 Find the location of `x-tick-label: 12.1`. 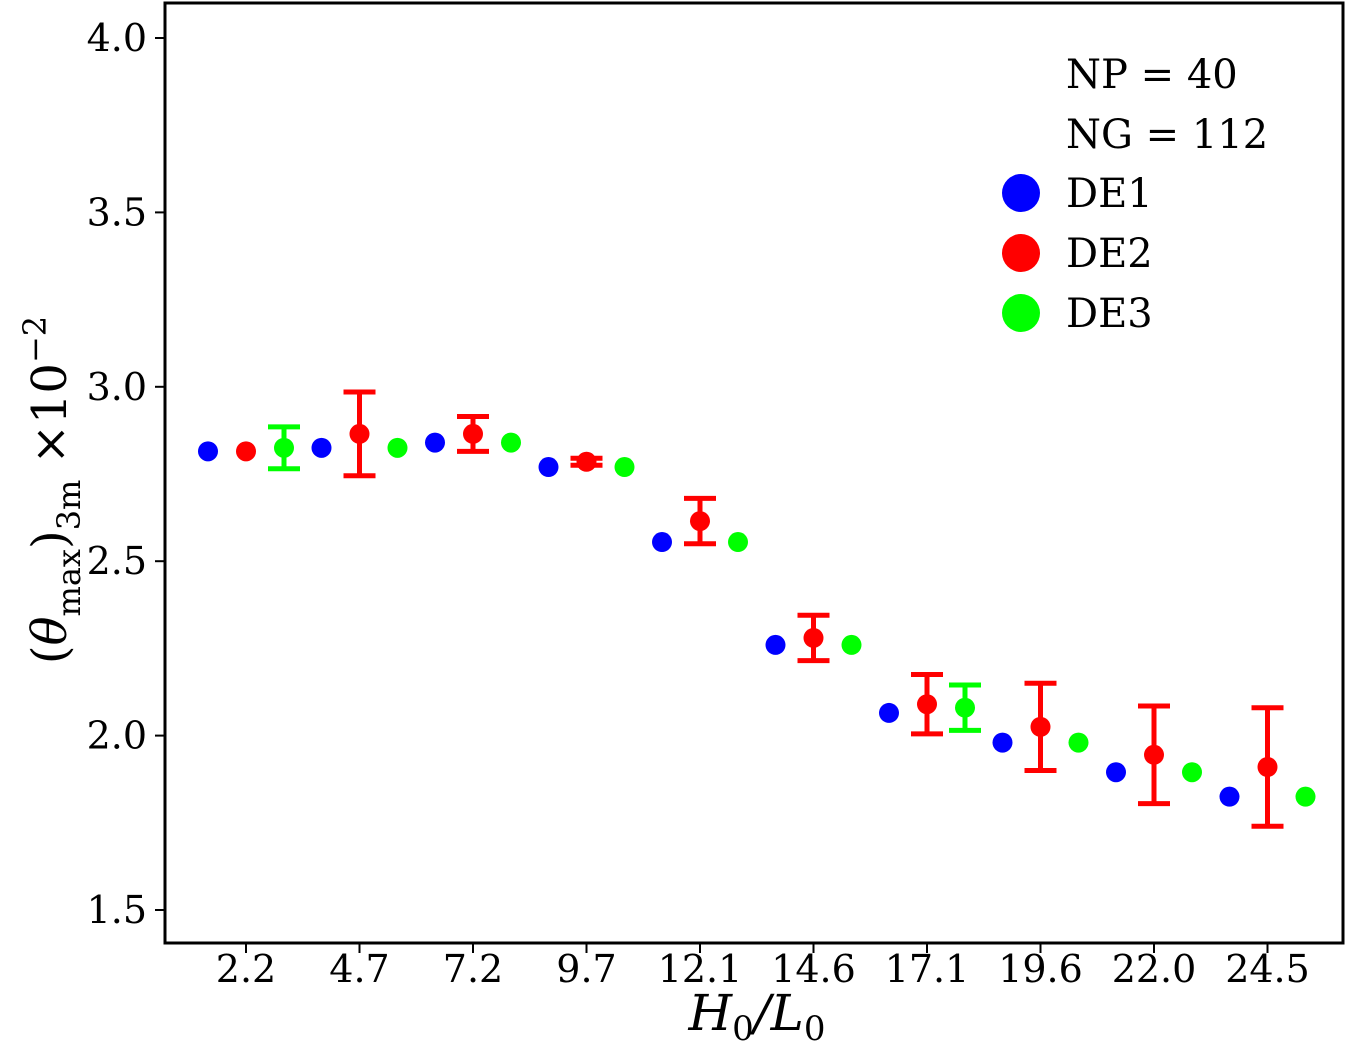

x-tick-label: 12.1 is located at coordinates (700, 969).